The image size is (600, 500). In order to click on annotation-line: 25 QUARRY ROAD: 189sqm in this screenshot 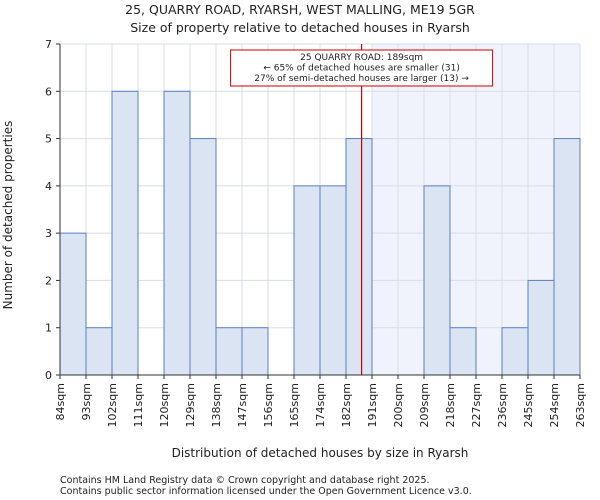, I will do `click(361, 58)`.